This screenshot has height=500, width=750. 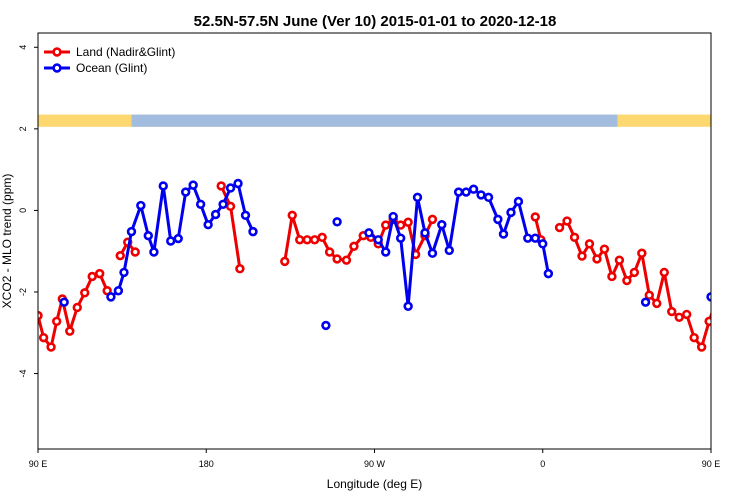 I want to click on y-tick-label: 0, so click(x=23, y=210).